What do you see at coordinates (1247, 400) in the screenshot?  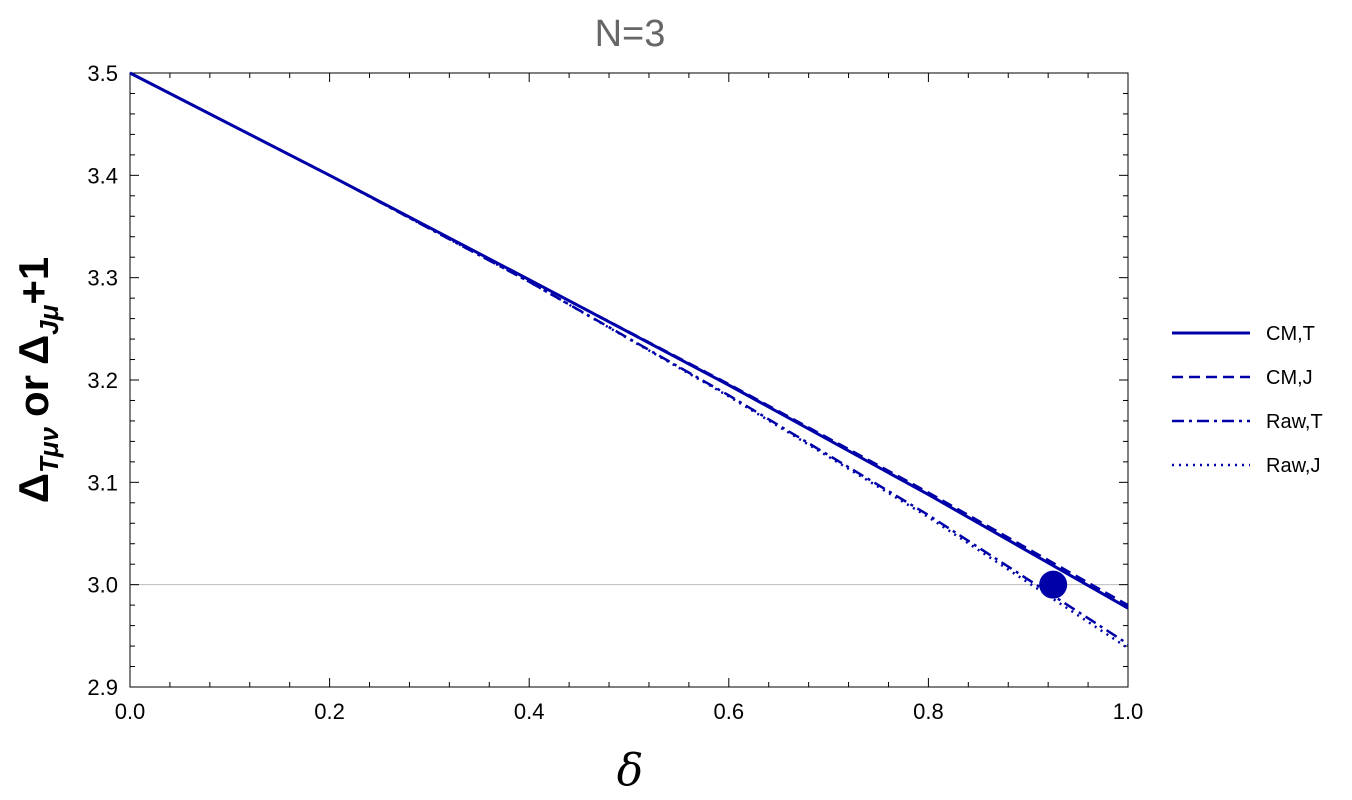 I see `legend: CM,T CM,J Raw,T Raw,J` at bounding box center [1247, 400].